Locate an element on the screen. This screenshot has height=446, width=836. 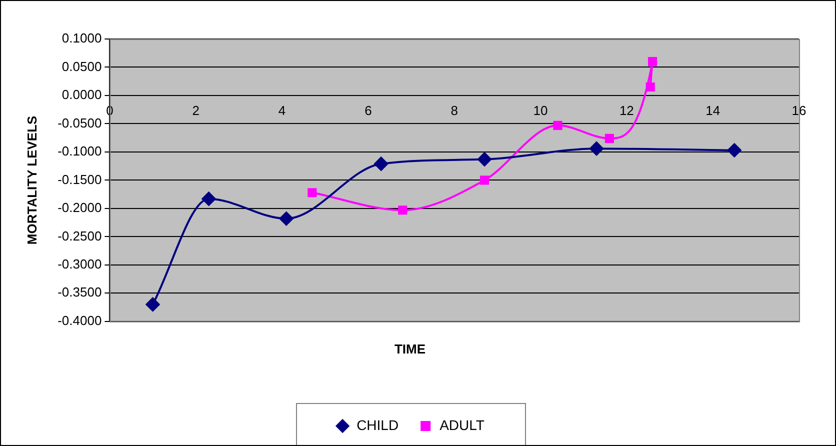
x-tick-label: 12 is located at coordinates (626, 110).